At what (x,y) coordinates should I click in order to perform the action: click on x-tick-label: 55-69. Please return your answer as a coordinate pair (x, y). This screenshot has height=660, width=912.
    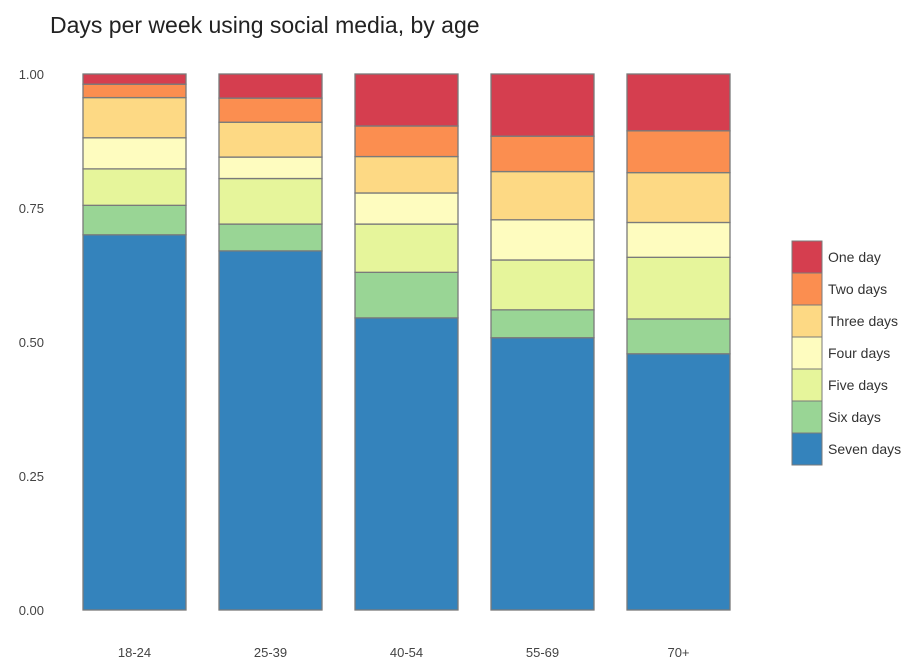
    Looking at the image, I should click on (542, 652).